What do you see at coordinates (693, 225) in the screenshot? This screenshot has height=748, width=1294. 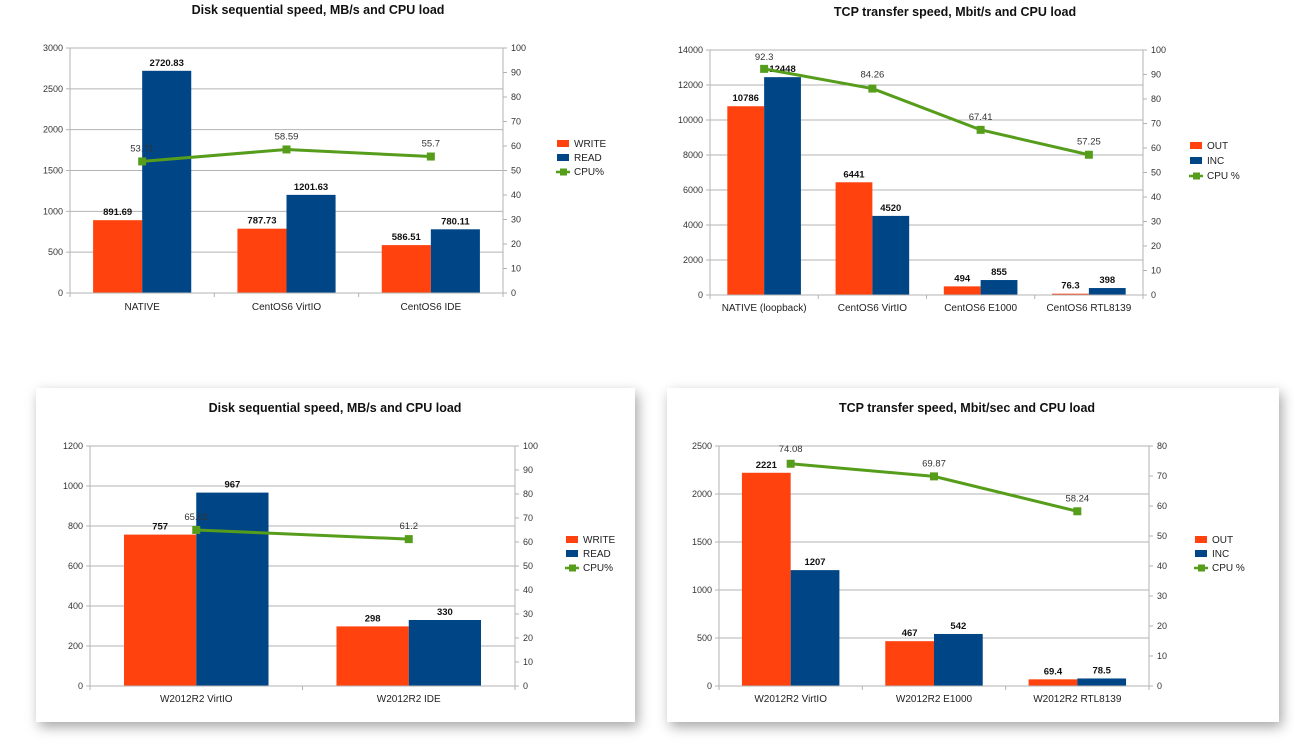 I see `y-tick-label: 4000` at bounding box center [693, 225].